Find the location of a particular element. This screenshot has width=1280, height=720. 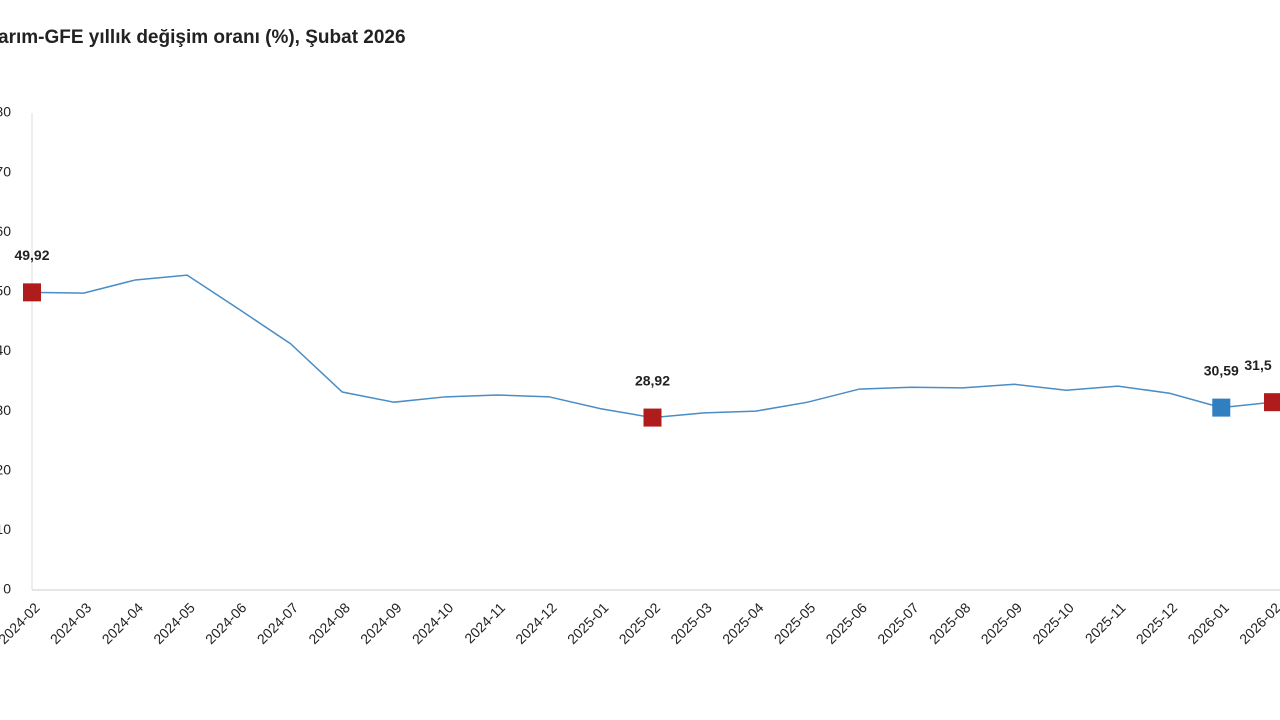

y-tick-label: 60 is located at coordinates (5, 231).